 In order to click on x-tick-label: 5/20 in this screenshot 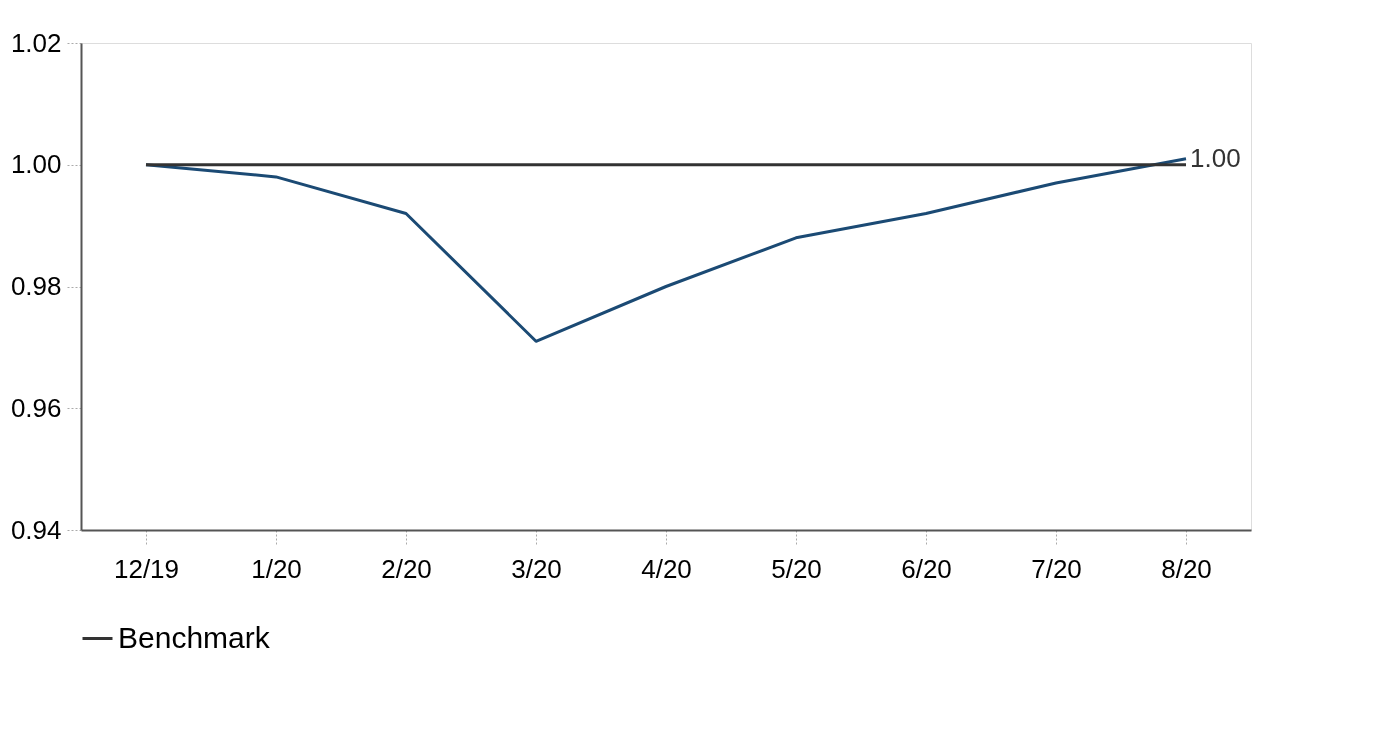, I will do `click(796, 568)`.